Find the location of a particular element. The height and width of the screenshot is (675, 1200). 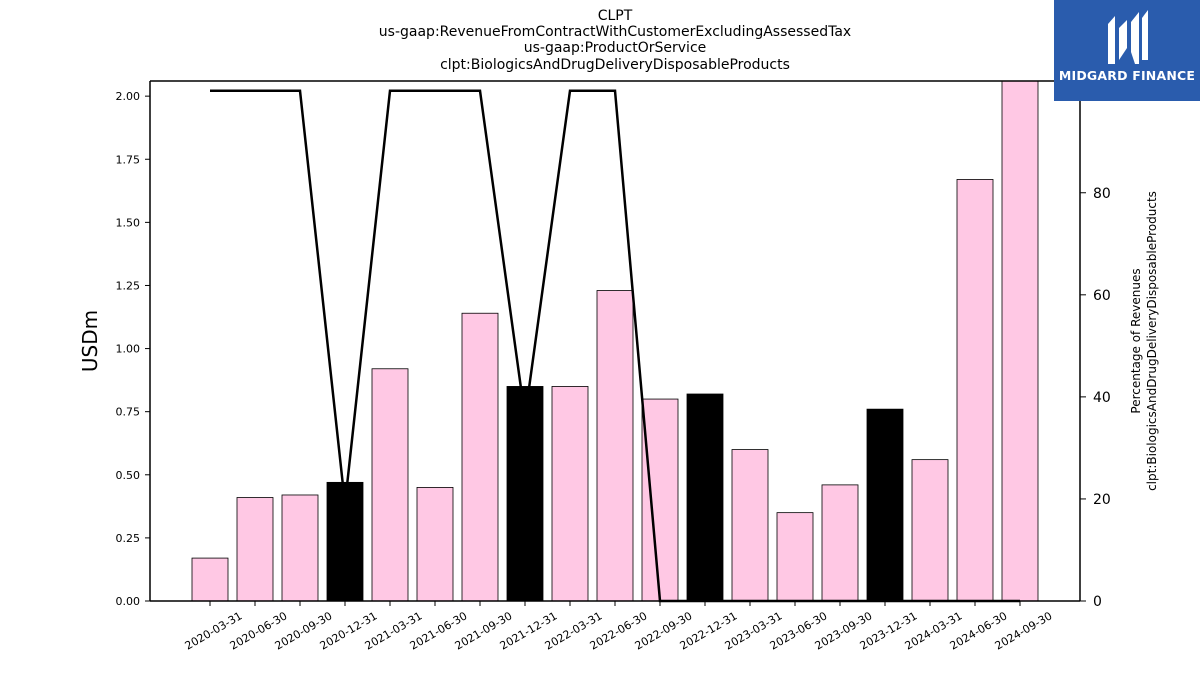

y-tick-label: 1.25 is located at coordinates (128, 285).